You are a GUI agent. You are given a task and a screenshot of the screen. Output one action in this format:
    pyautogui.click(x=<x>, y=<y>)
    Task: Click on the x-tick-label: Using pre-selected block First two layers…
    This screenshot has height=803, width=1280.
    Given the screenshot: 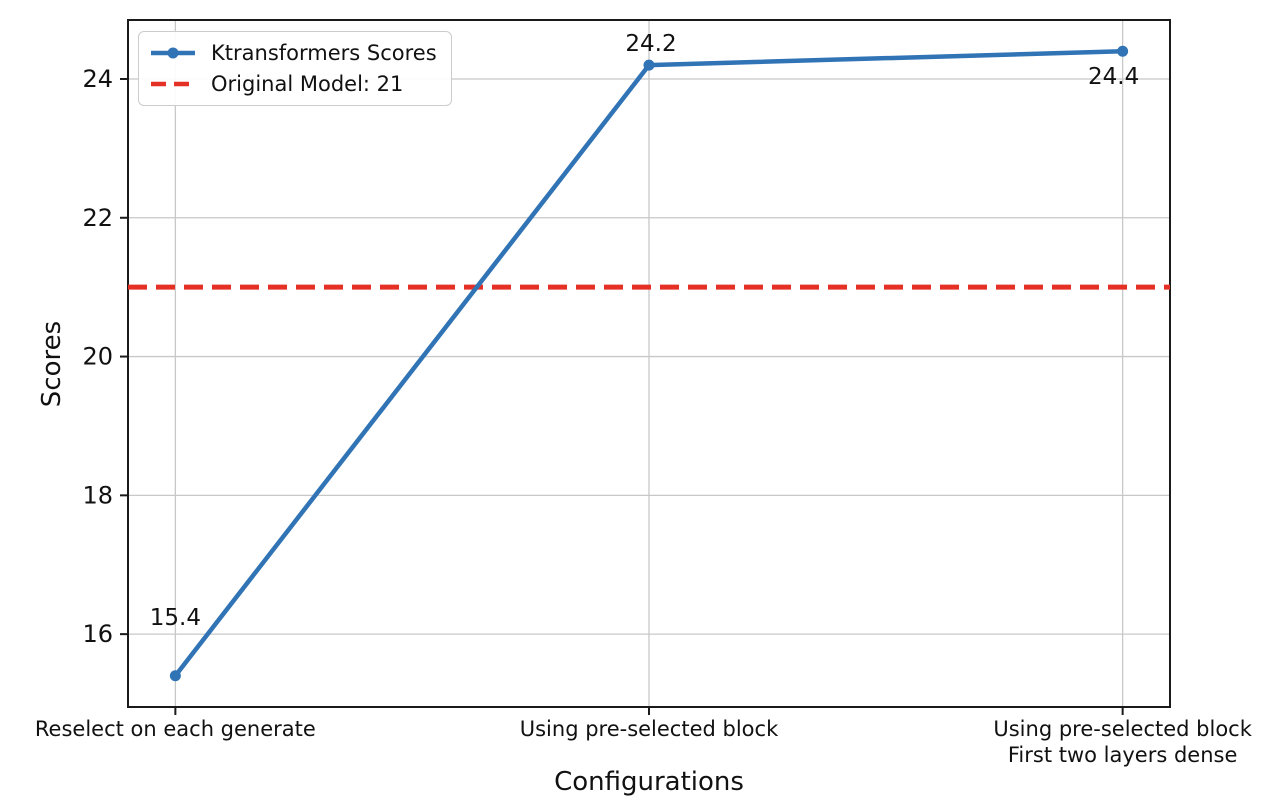 What is the action you would take?
    pyautogui.click(x=1122, y=742)
    